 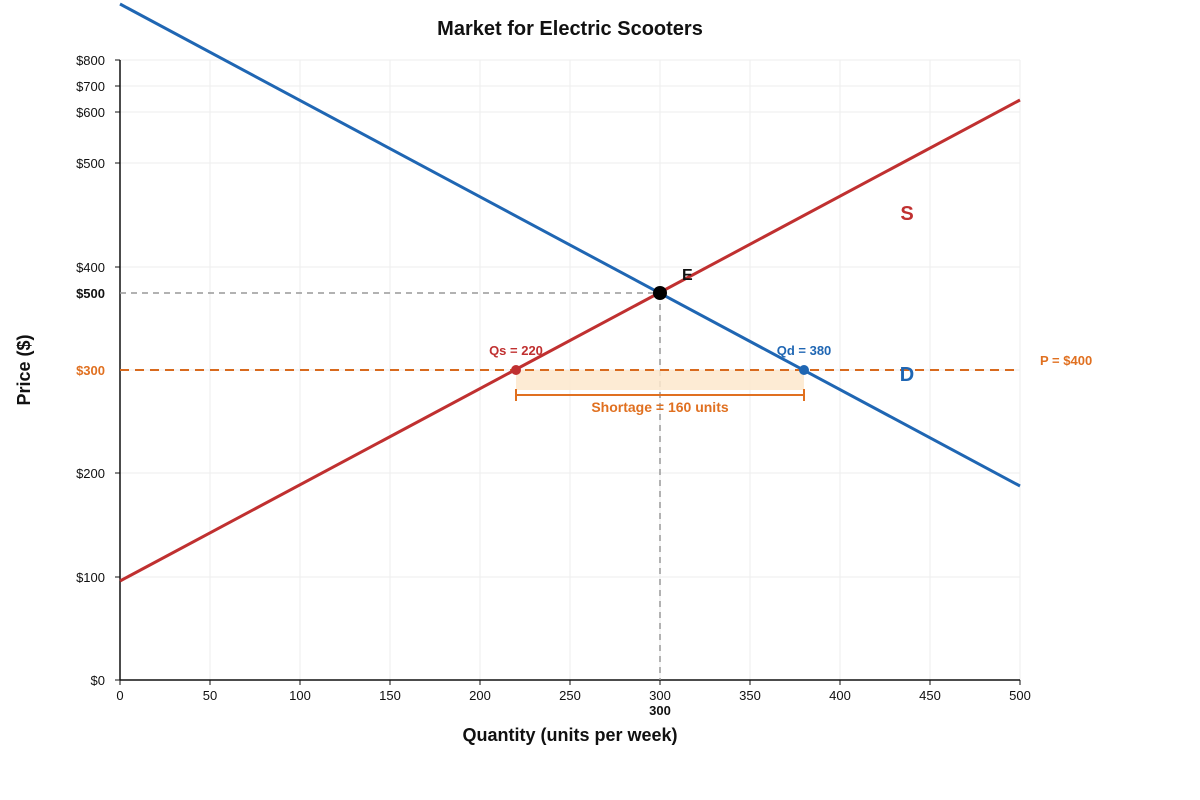 I want to click on shortage-label: Shortage = 160 units, so click(x=660, y=407).